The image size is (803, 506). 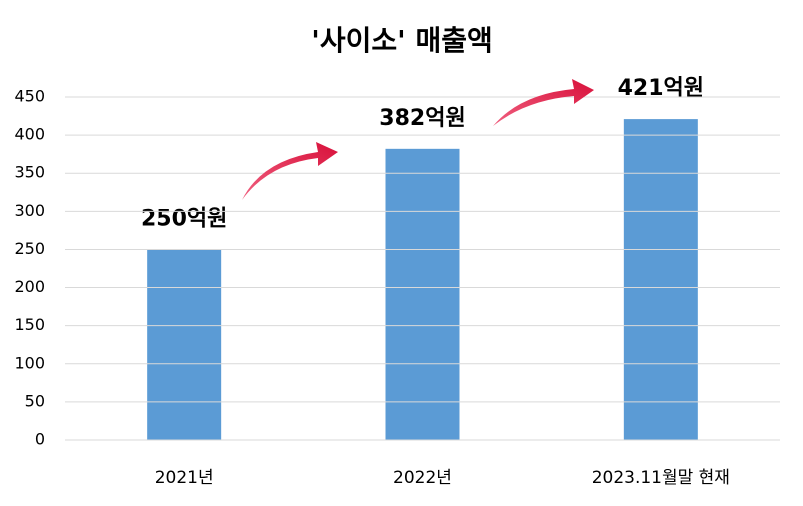 I want to click on x-tick-label: 2023.11월말 현재, so click(x=661, y=478).